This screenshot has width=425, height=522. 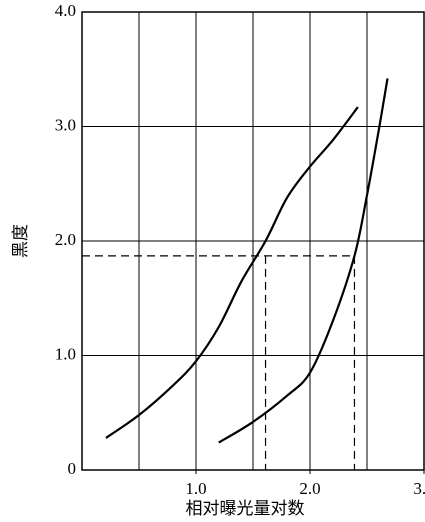 I want to click on y-tick-label: 0, so click(x=72, y=468).